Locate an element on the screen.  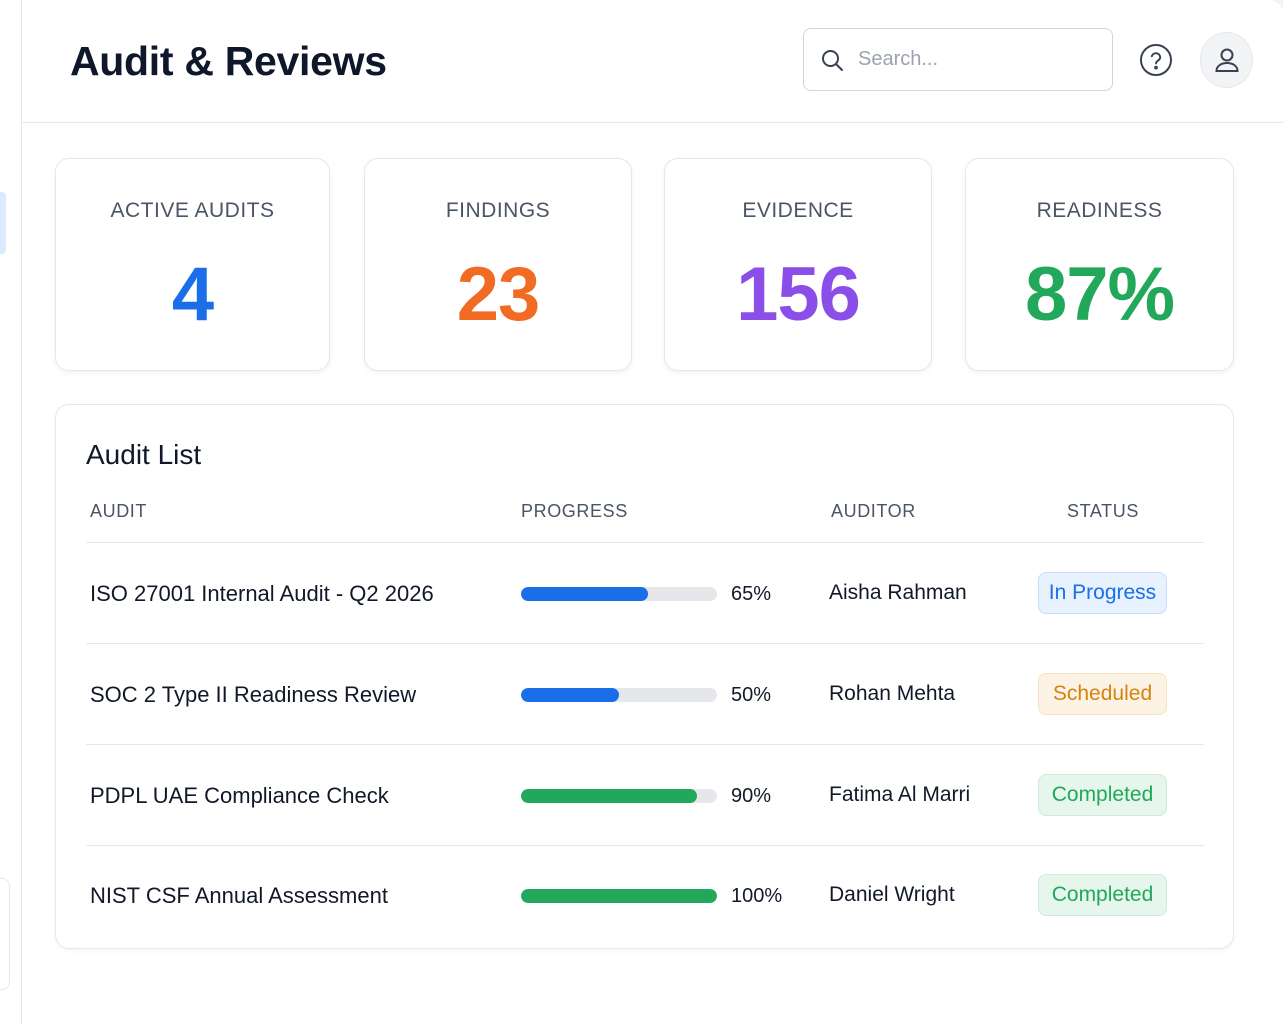
stat-card-evidence: EVIDENCE 156 is located at coordinates (798, 264).